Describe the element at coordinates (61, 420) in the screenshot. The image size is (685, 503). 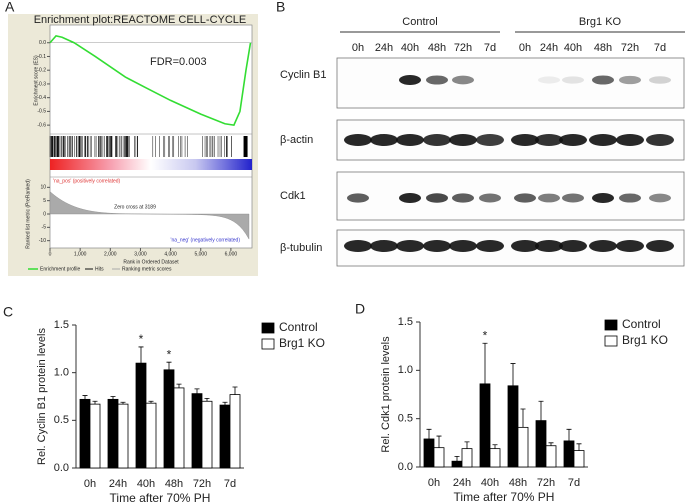
I see `y-tick-label: 0.5` at that location.